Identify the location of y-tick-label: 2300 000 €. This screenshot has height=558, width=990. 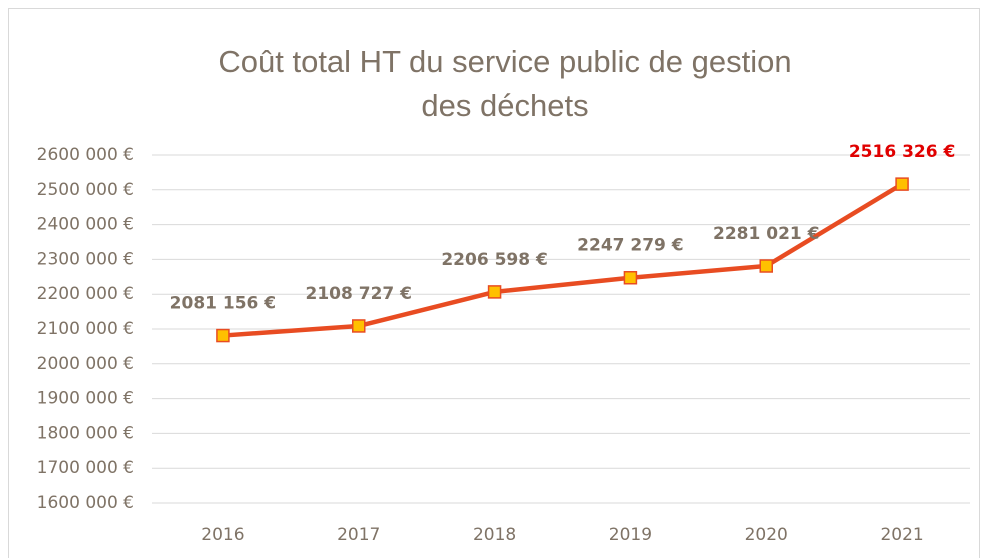
(85, 259).